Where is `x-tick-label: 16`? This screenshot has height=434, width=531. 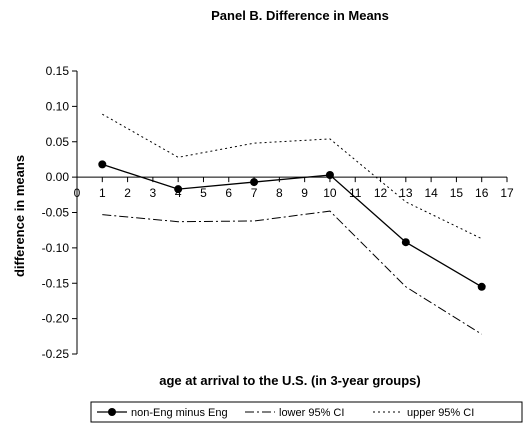 x-tick-label: 16 is located at coordinates (482, 193).